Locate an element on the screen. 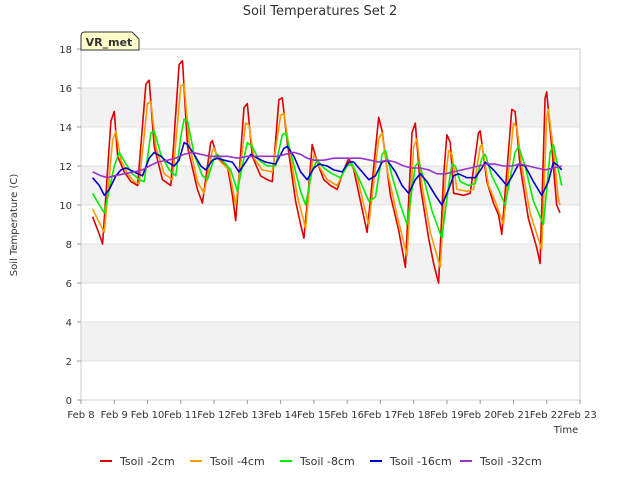  x-tick-label: Feb 15 is located at coordinates (314, 415).